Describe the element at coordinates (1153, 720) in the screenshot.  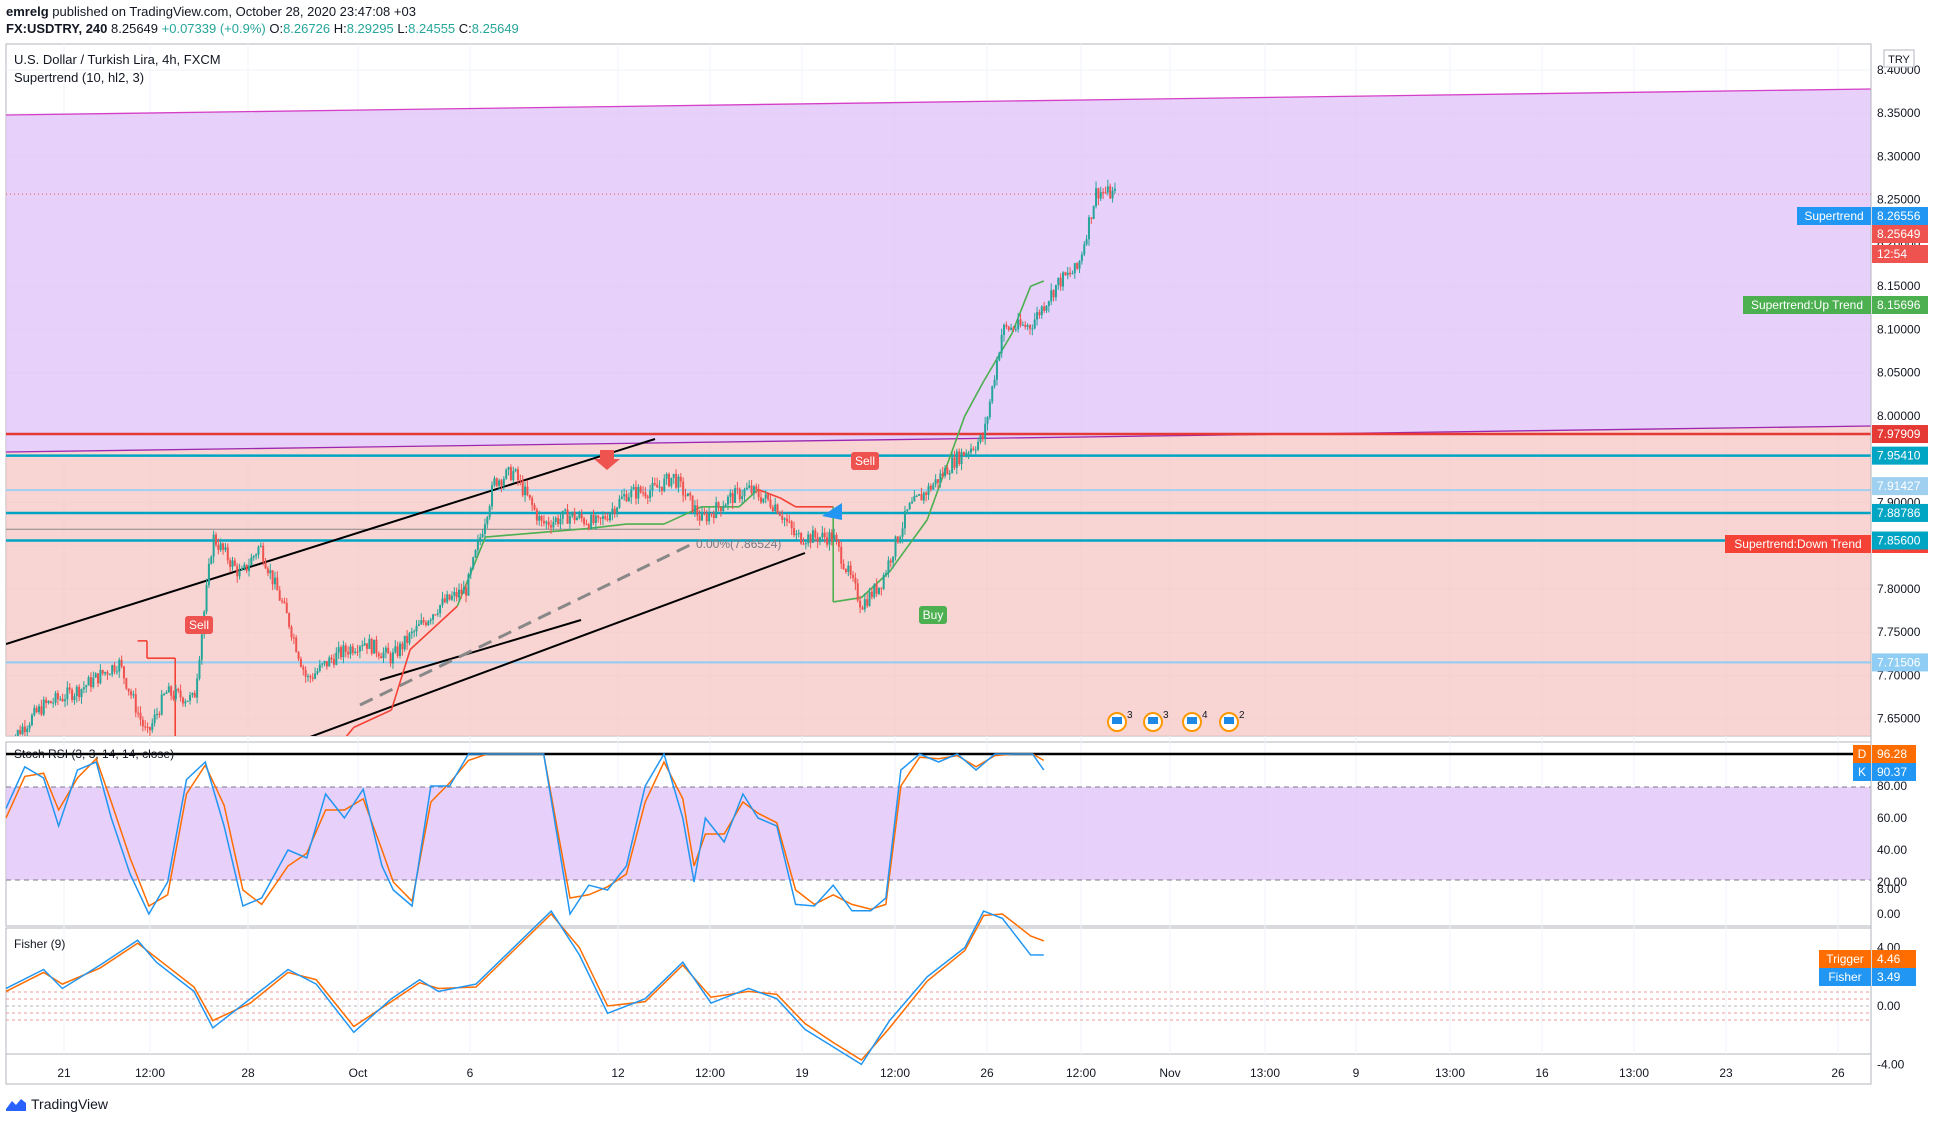
I see `flag-field` at that location.